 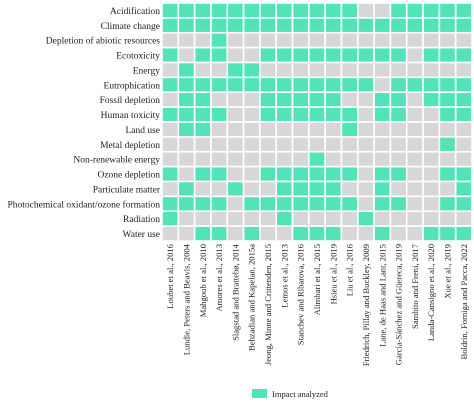 What do you see at coordinates (130, 146) in the screenshot?
I see `row-label: Metal depletion` at bounding box center [130, 146].